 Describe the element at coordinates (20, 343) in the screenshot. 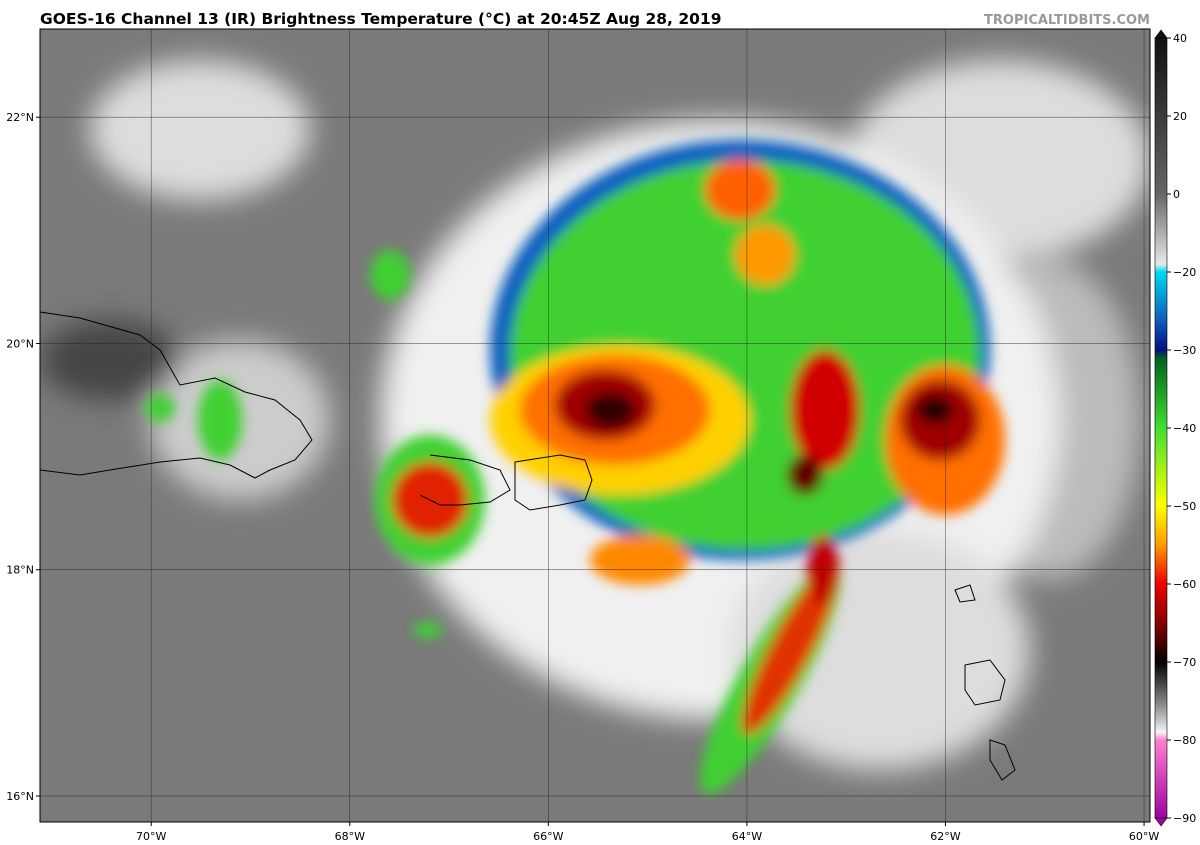

I see `y-tick-label: 20°N` at that location.